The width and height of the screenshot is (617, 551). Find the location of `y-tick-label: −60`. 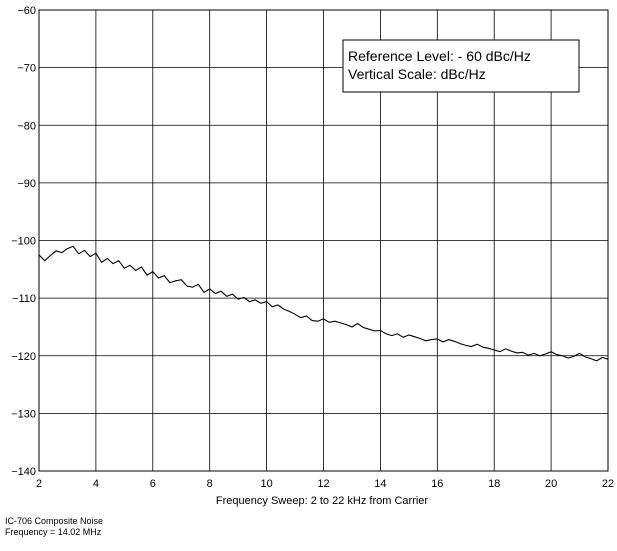

y-tick-label: −60 is located at coordinates (26, 11).